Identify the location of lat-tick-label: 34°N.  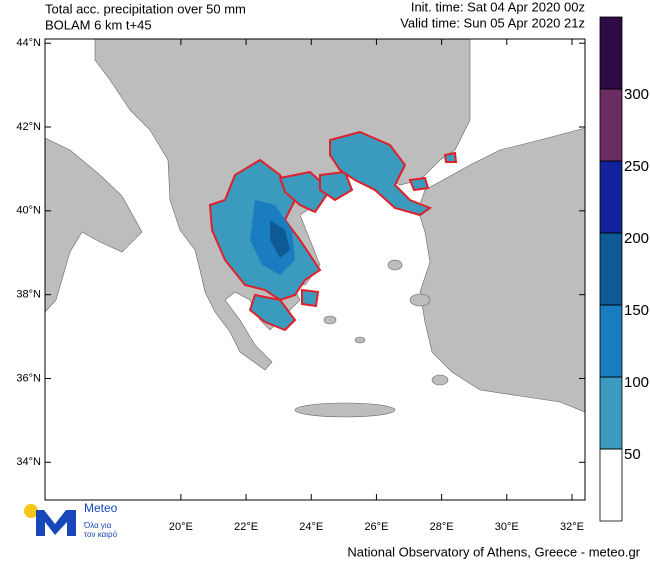
(28, 462).